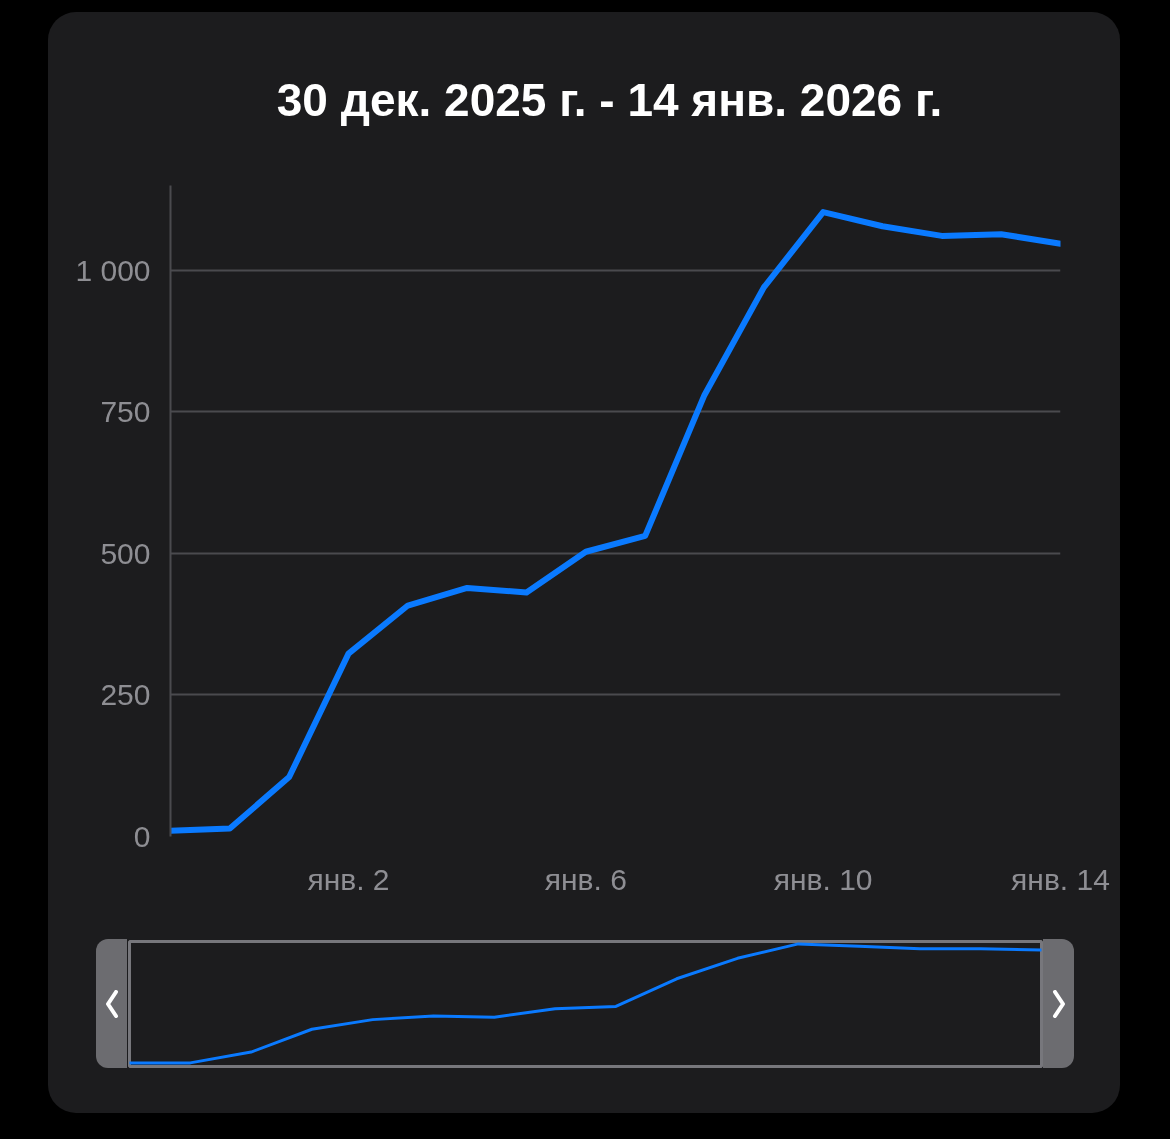 This screenshot has height=1139, width=1170. I want to click on y-tick-label: 250, so click(125, 695).